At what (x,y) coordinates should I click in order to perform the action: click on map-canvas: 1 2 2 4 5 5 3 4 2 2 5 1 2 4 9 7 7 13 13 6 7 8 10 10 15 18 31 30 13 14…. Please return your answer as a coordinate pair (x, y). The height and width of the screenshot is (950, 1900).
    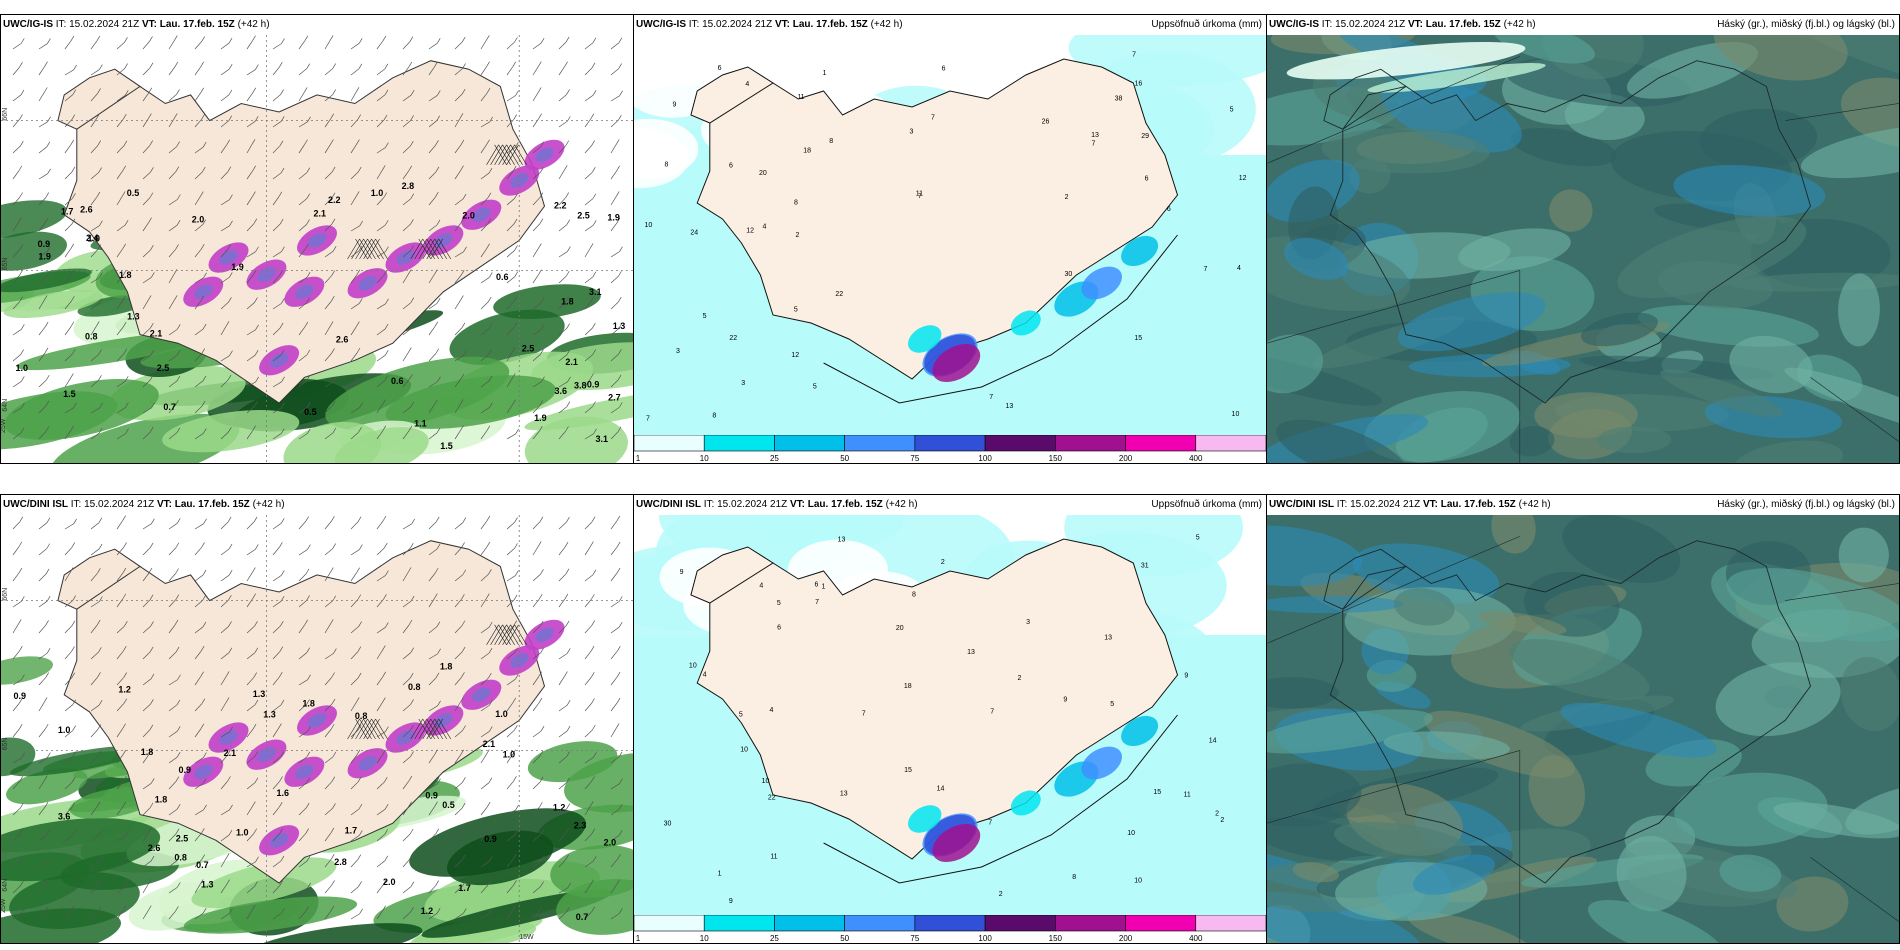
    Looking at the image, I should click on (950, 729).